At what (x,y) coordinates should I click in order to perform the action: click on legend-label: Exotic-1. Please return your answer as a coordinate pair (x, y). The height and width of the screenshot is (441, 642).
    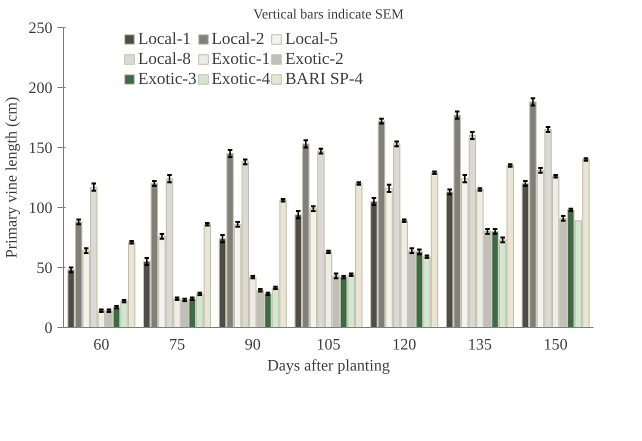
    Looking at the image, I should click on (241, 59).